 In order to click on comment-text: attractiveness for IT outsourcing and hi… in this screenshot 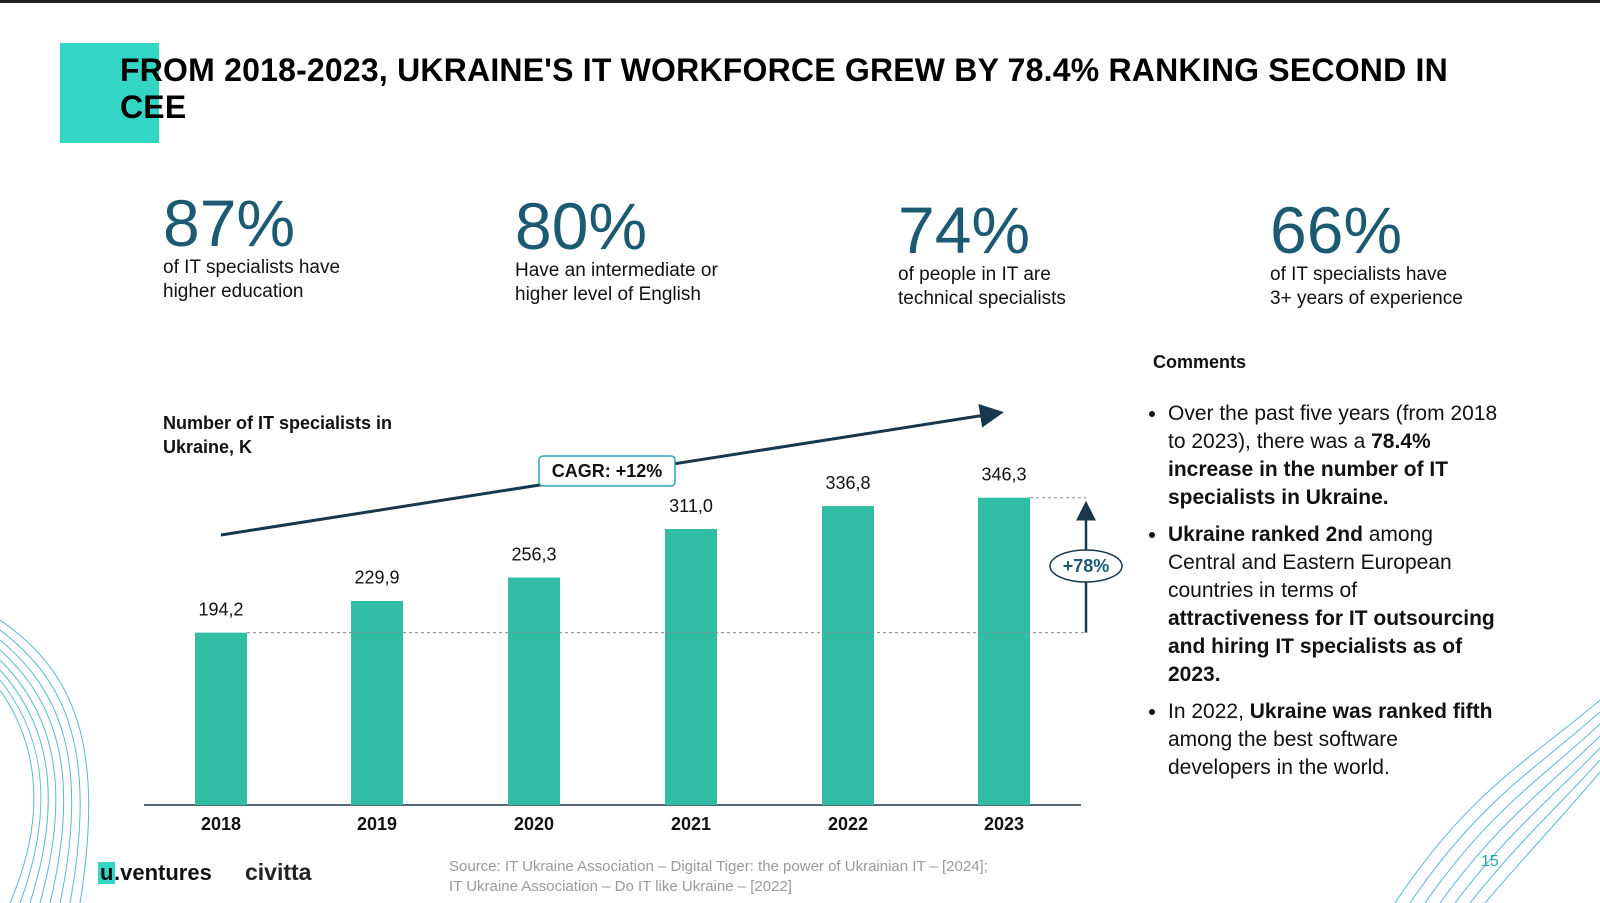, I will do `click(1331, 646)`.